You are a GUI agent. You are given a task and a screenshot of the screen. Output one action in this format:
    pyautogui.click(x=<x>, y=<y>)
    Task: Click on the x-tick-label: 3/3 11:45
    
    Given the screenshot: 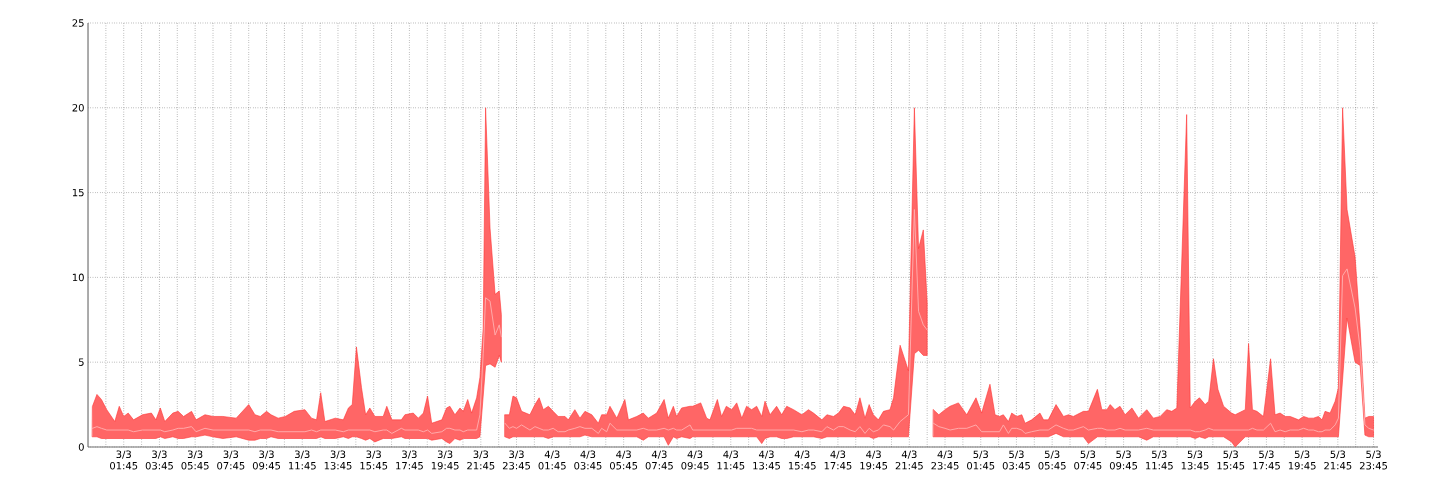 What is the action you would take?
    pyautogui.click(x=302, y=460)
    